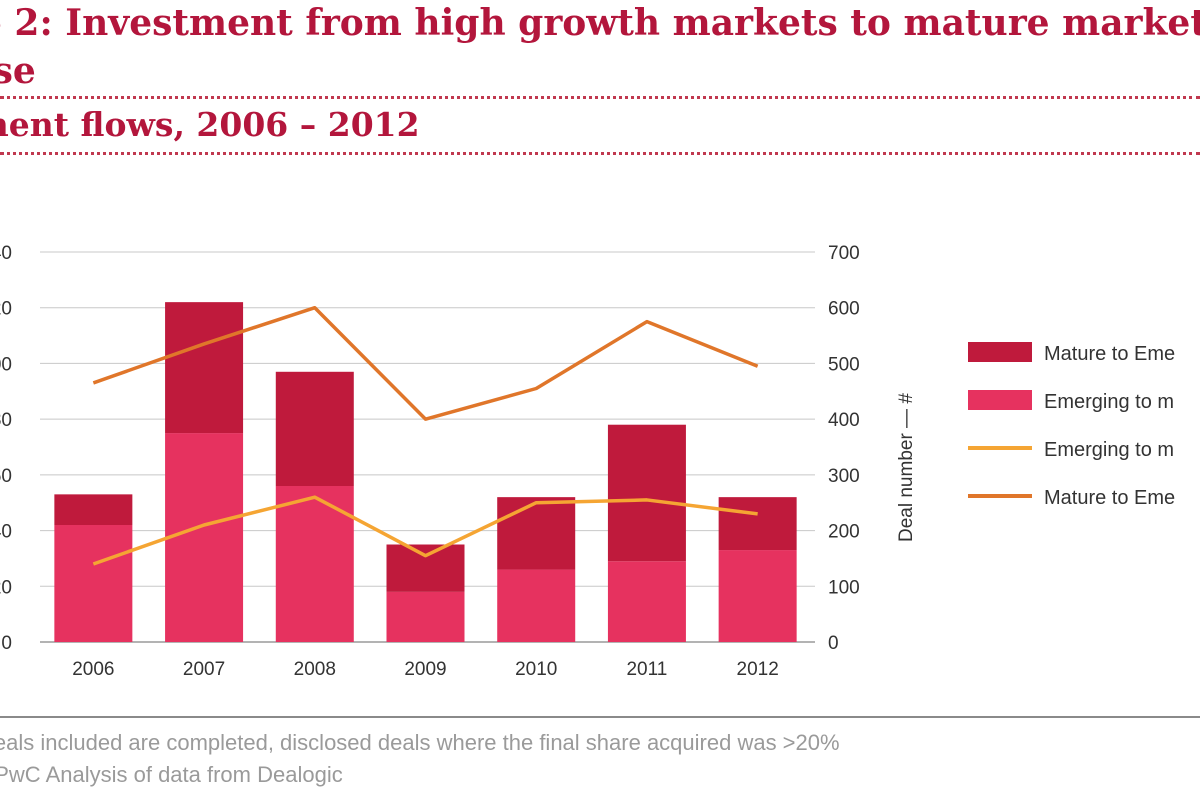 This screenshot has width=1200, height=800. What do you see at coordinates (204, 368) in the screenshot?
I see `bar-mature-2007` at bounding box center [204, 368].